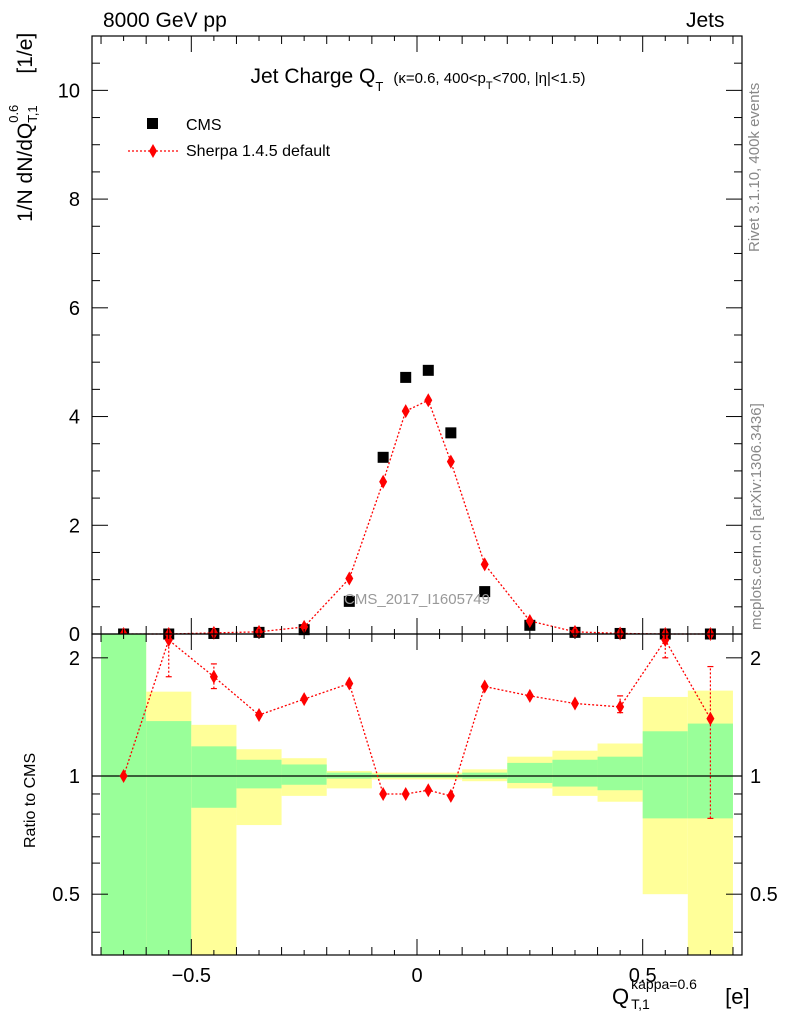  What do you see at coordinates (416, 717) in the screenshot?
I see `sherpa-ratio-line` at bounding box center [416, 717].